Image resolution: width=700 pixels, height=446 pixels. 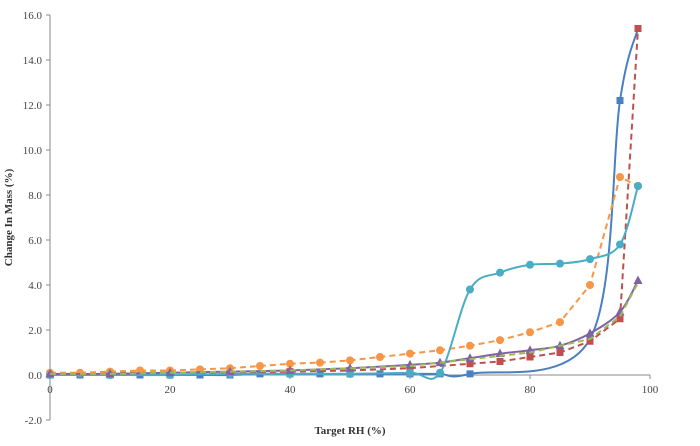 I want to click on y-tick-label: 2.0, so click(x=35, y=331).